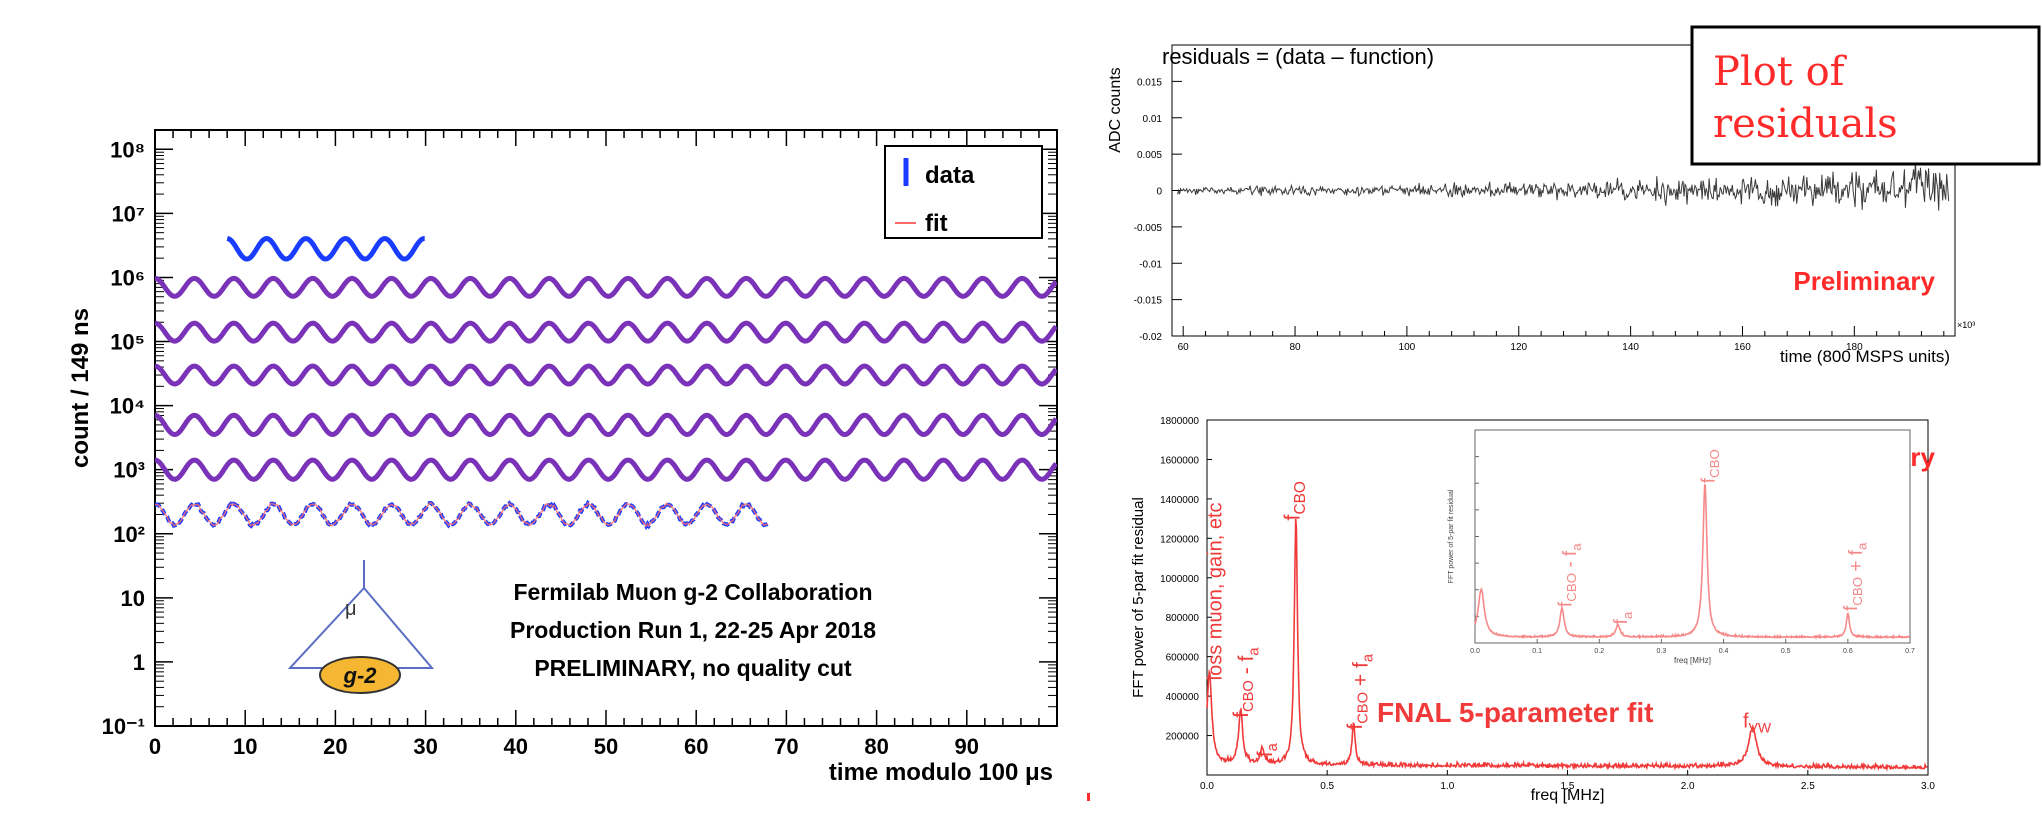  I want to click on x-tick-label: 160, so click(1742, 347).